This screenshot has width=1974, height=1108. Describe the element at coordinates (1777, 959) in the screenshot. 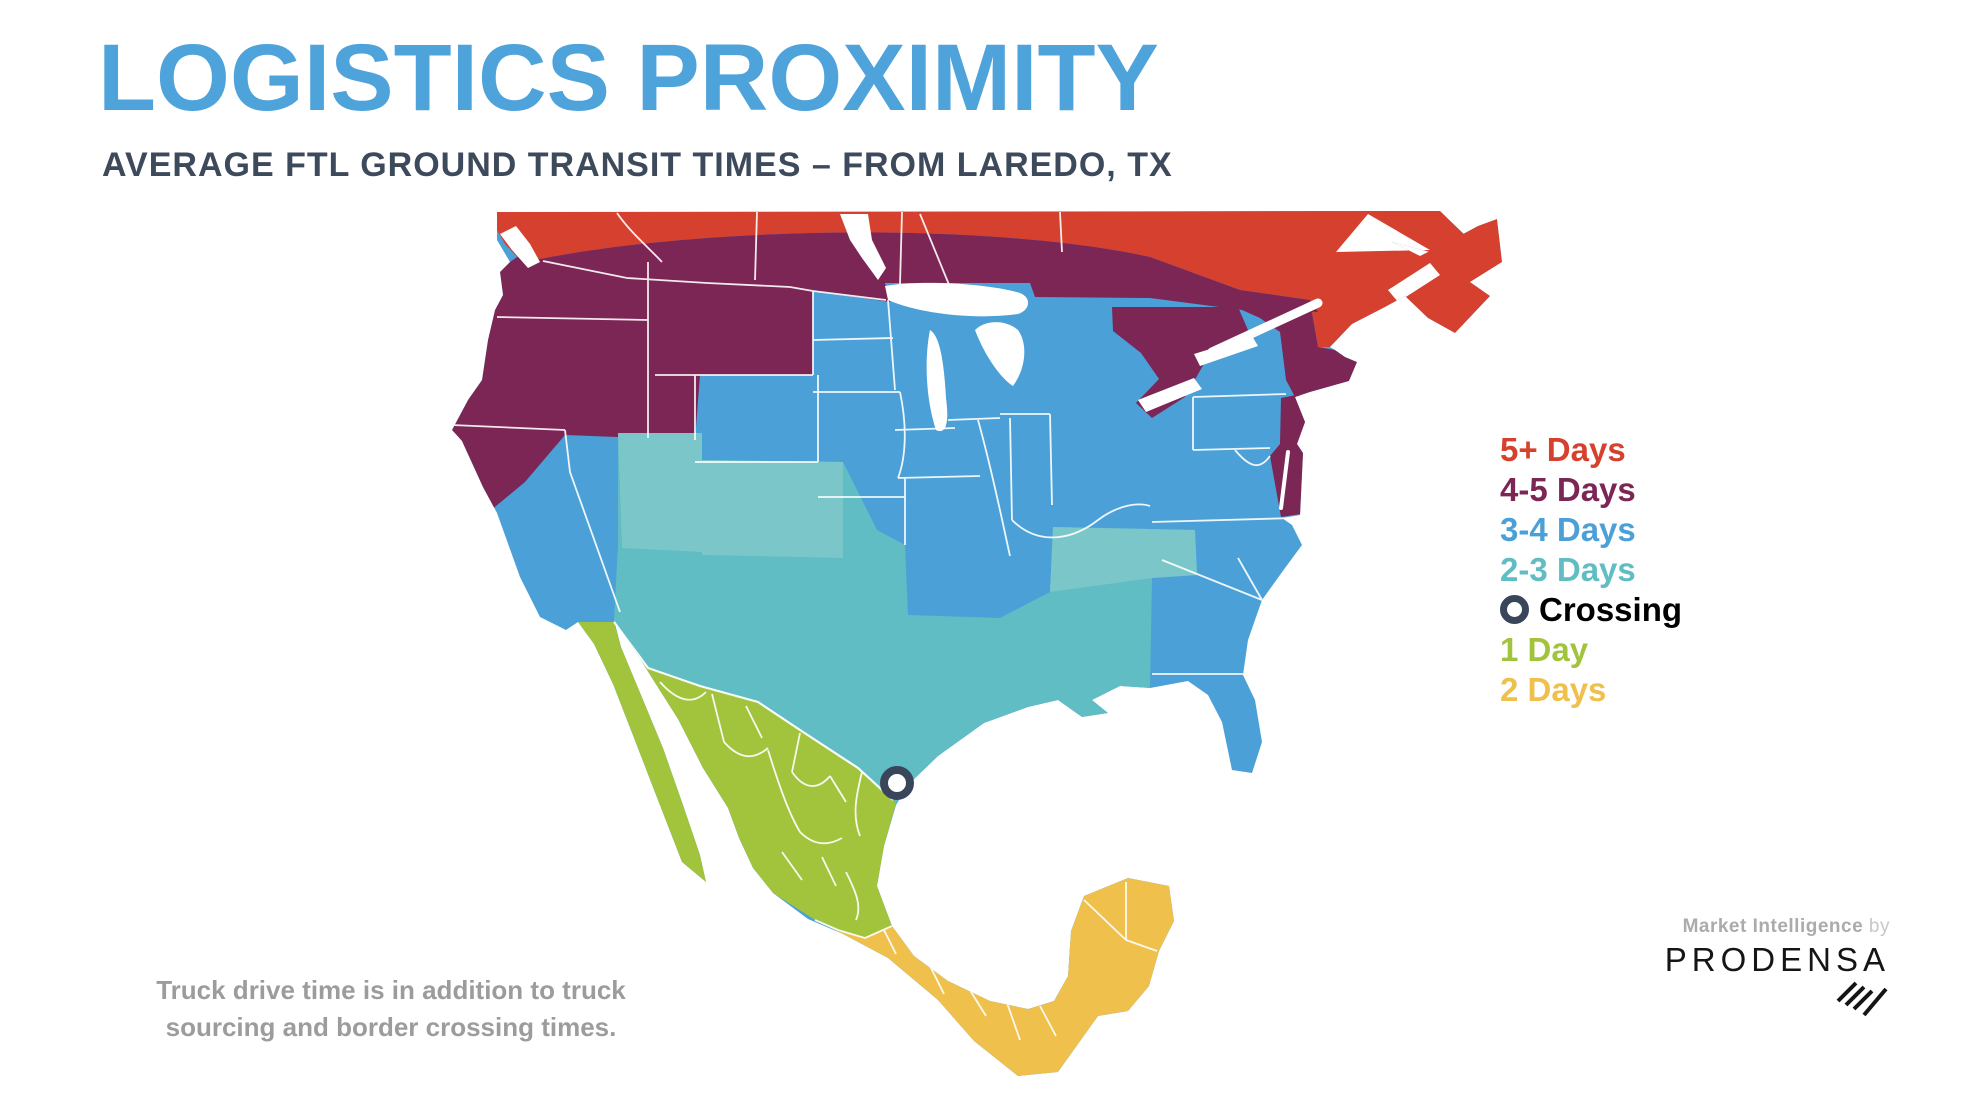

I see `branding-company-name: PRODENSA` at that location.